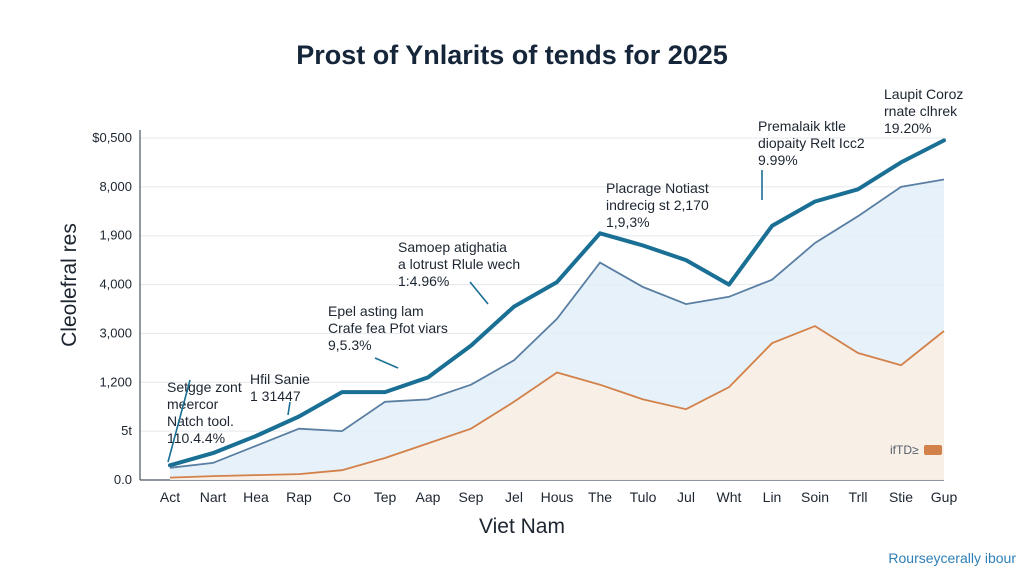 This screenshot has width=1024, height=576. What do you see at coordinates (459, 264) in the screenshot?
I see `annotation-text: a lotrust Rlule wech` at bounding box center [459, 264].